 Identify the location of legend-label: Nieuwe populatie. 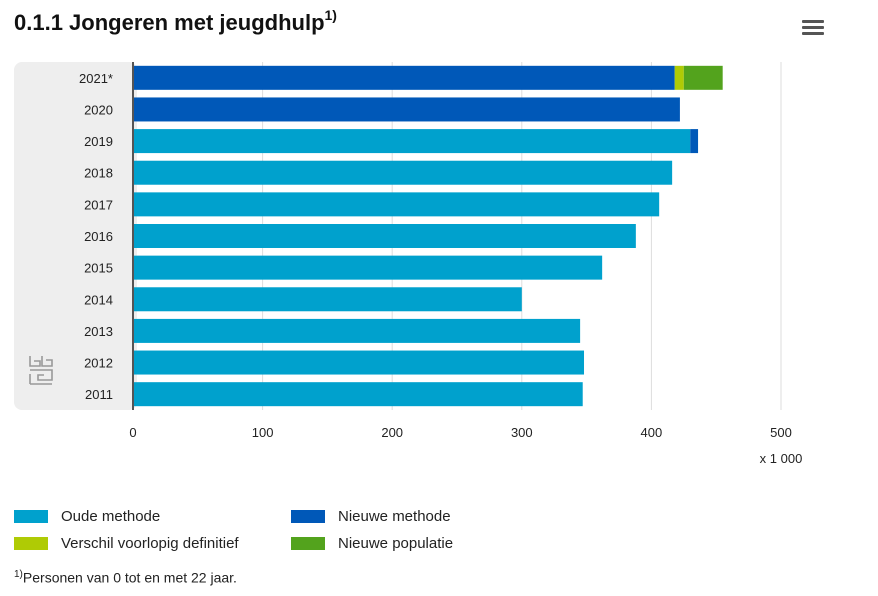
(396, 543).